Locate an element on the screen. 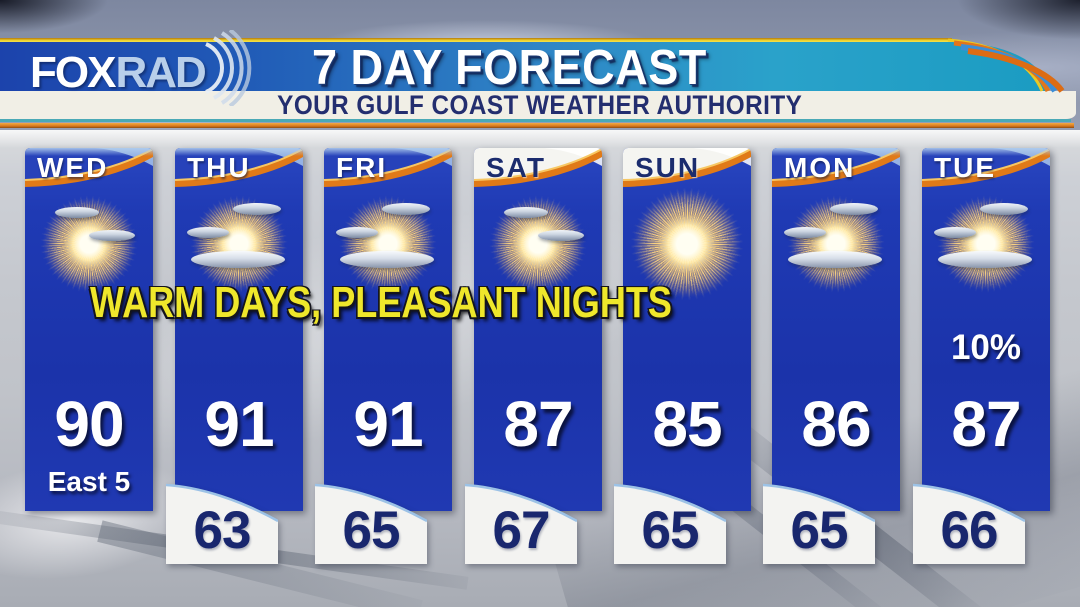  sun-icon is located at coordinates (687, 244).